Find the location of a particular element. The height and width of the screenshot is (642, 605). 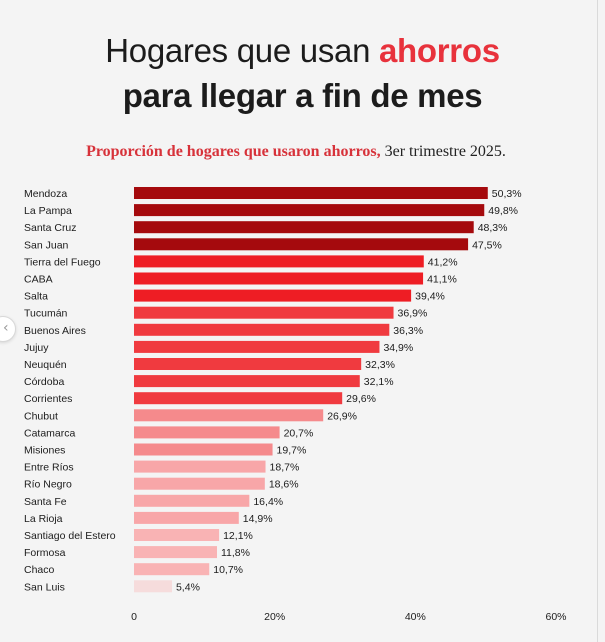

value-label: 36,9% is located at coordinates (413, 314).